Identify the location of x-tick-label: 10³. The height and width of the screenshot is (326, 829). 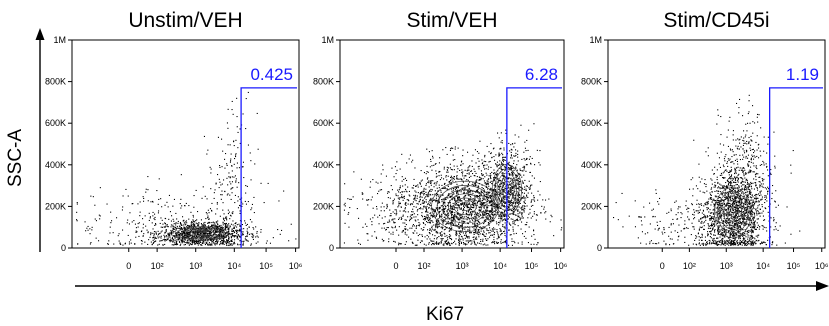
(462, 266).